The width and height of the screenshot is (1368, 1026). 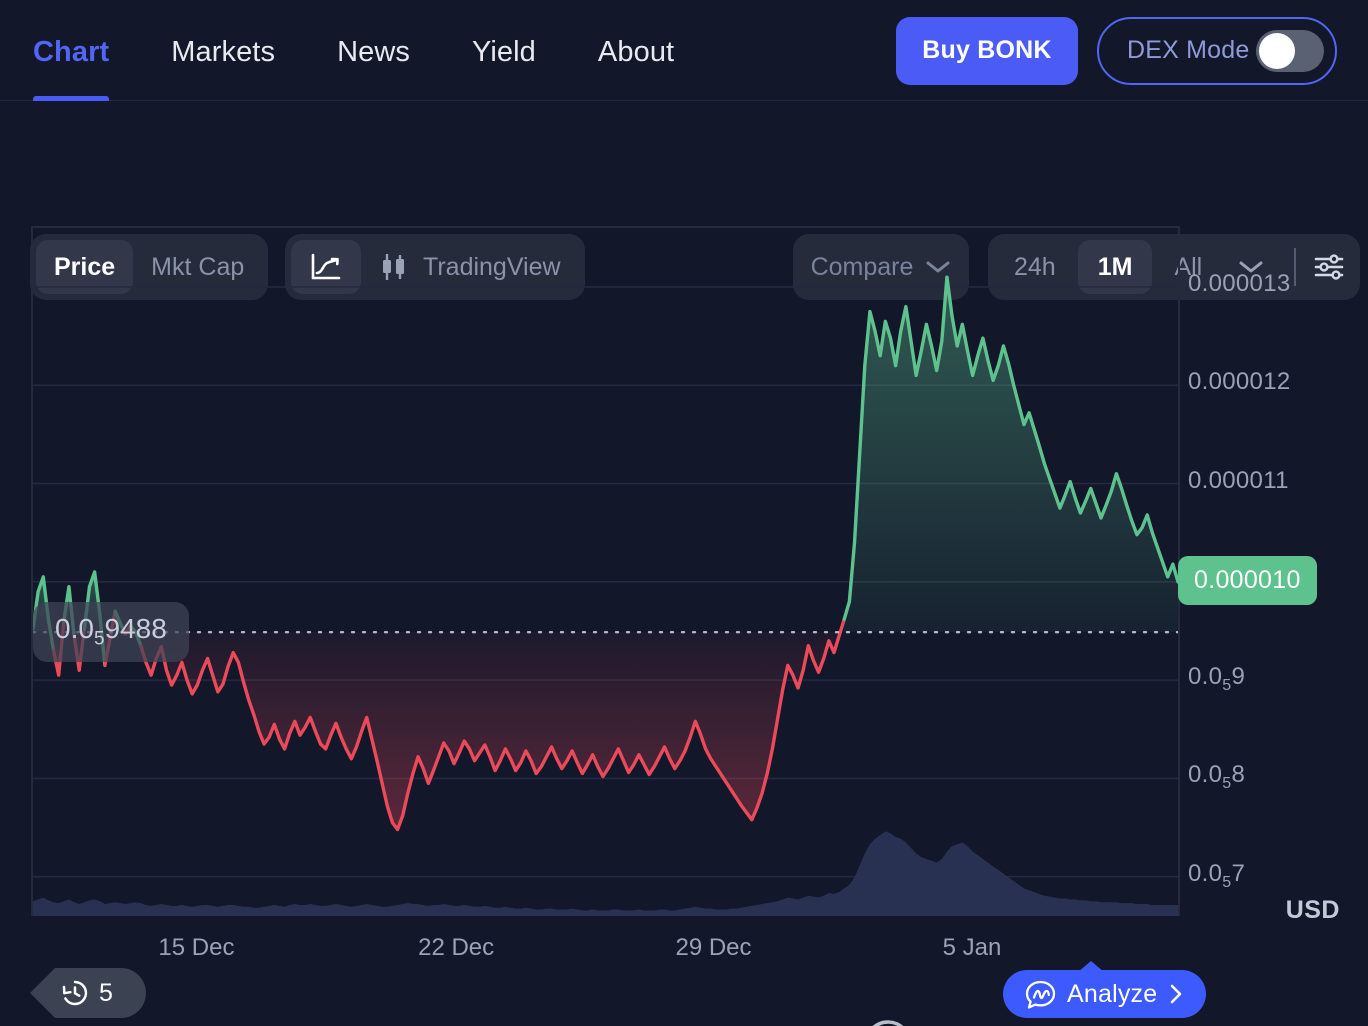 What do you see at coordinates (605, 946) in the screenshot?
I see `x-axis-label-group: 15 Dec 22 Dec 29 Dec 5 Jan` at bounding box center [605, 946].